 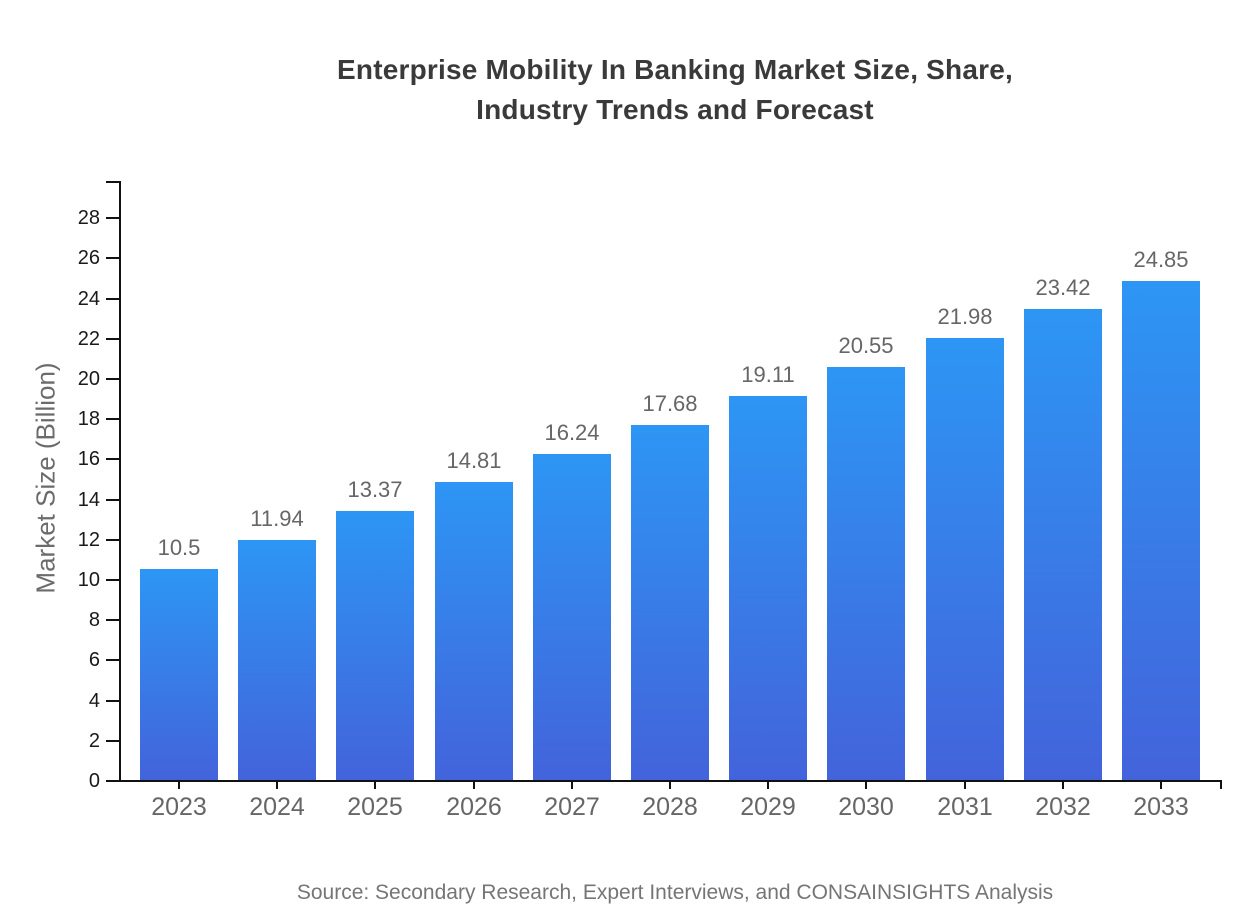 I want to click on x-tick-label: 2033, so click(x=1161, y=807).